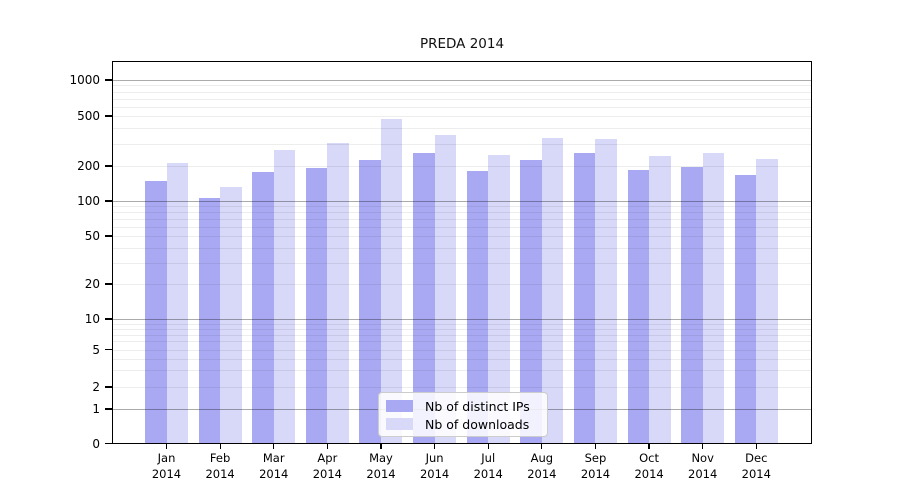 The image size is (900, 500). What do you see at coordinates (327, 466) in the screenshot?
I see `x-tick-label-apr: Apr 2014` at bounding box center [327, 466].